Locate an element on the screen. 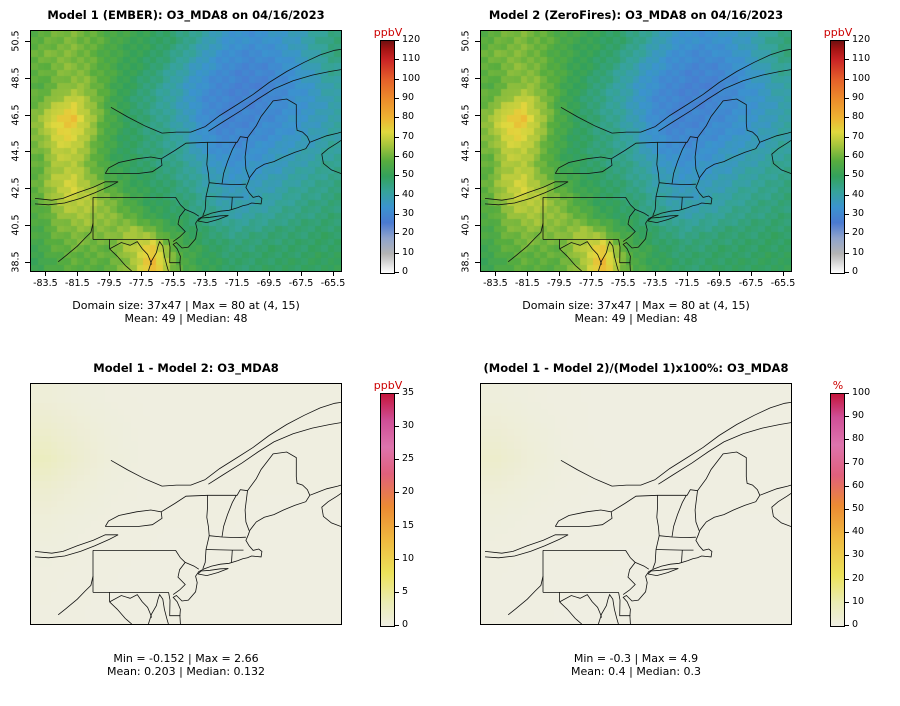 This screenshot has width=900, height=706. colorbar-units-label: ppbV is located at coordinates (388, 32).